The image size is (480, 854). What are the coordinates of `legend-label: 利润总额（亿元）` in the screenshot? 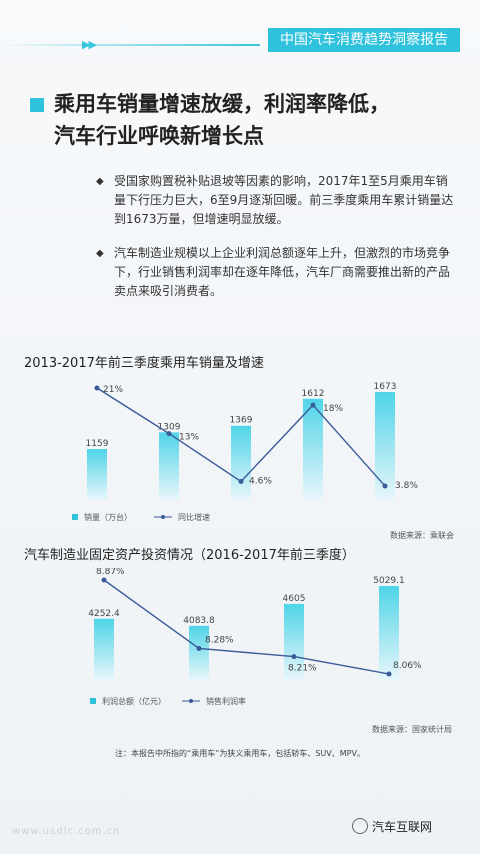 It's located at (134, 701).